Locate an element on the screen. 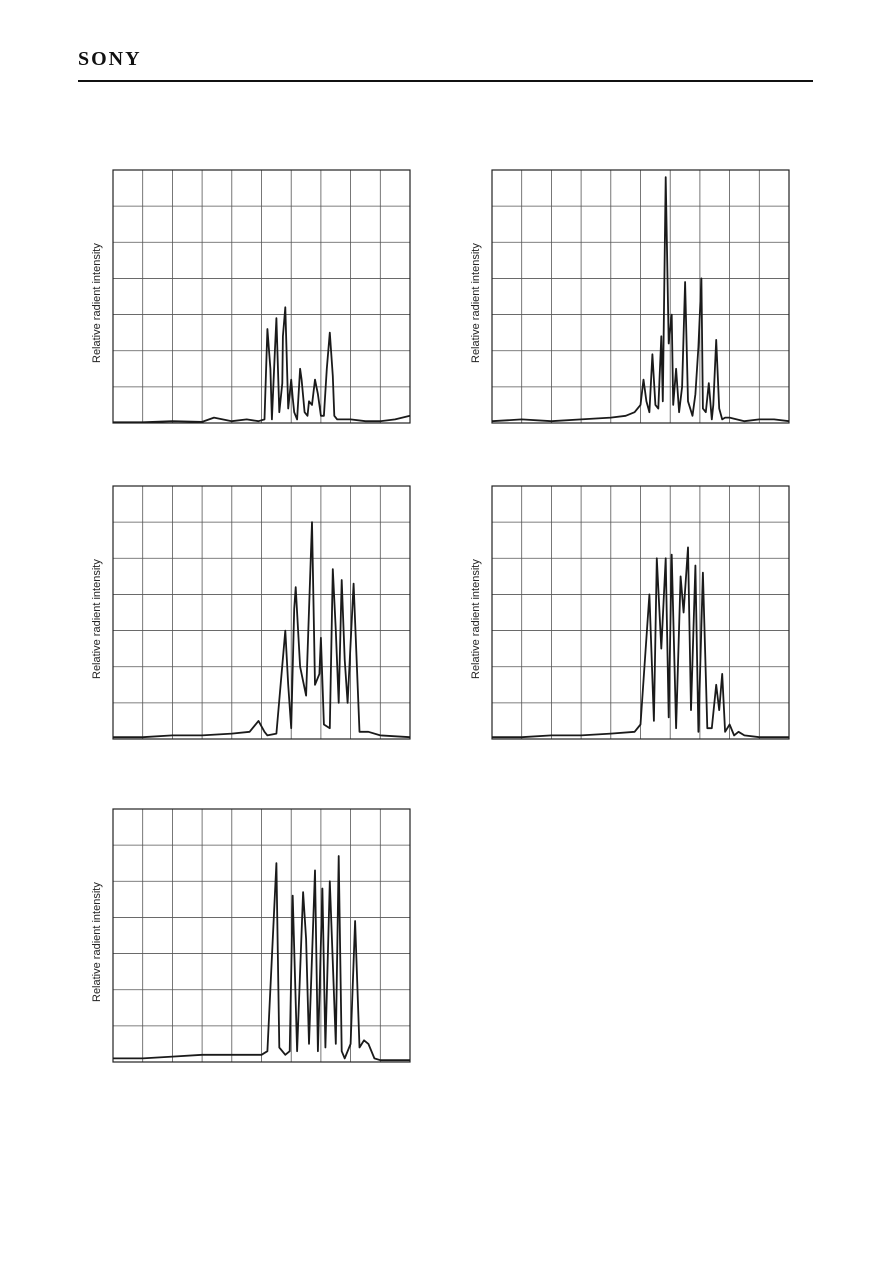 This screenshot has height=1263, width=892. sony-logo: SONY is located at coordinates (110, 59).